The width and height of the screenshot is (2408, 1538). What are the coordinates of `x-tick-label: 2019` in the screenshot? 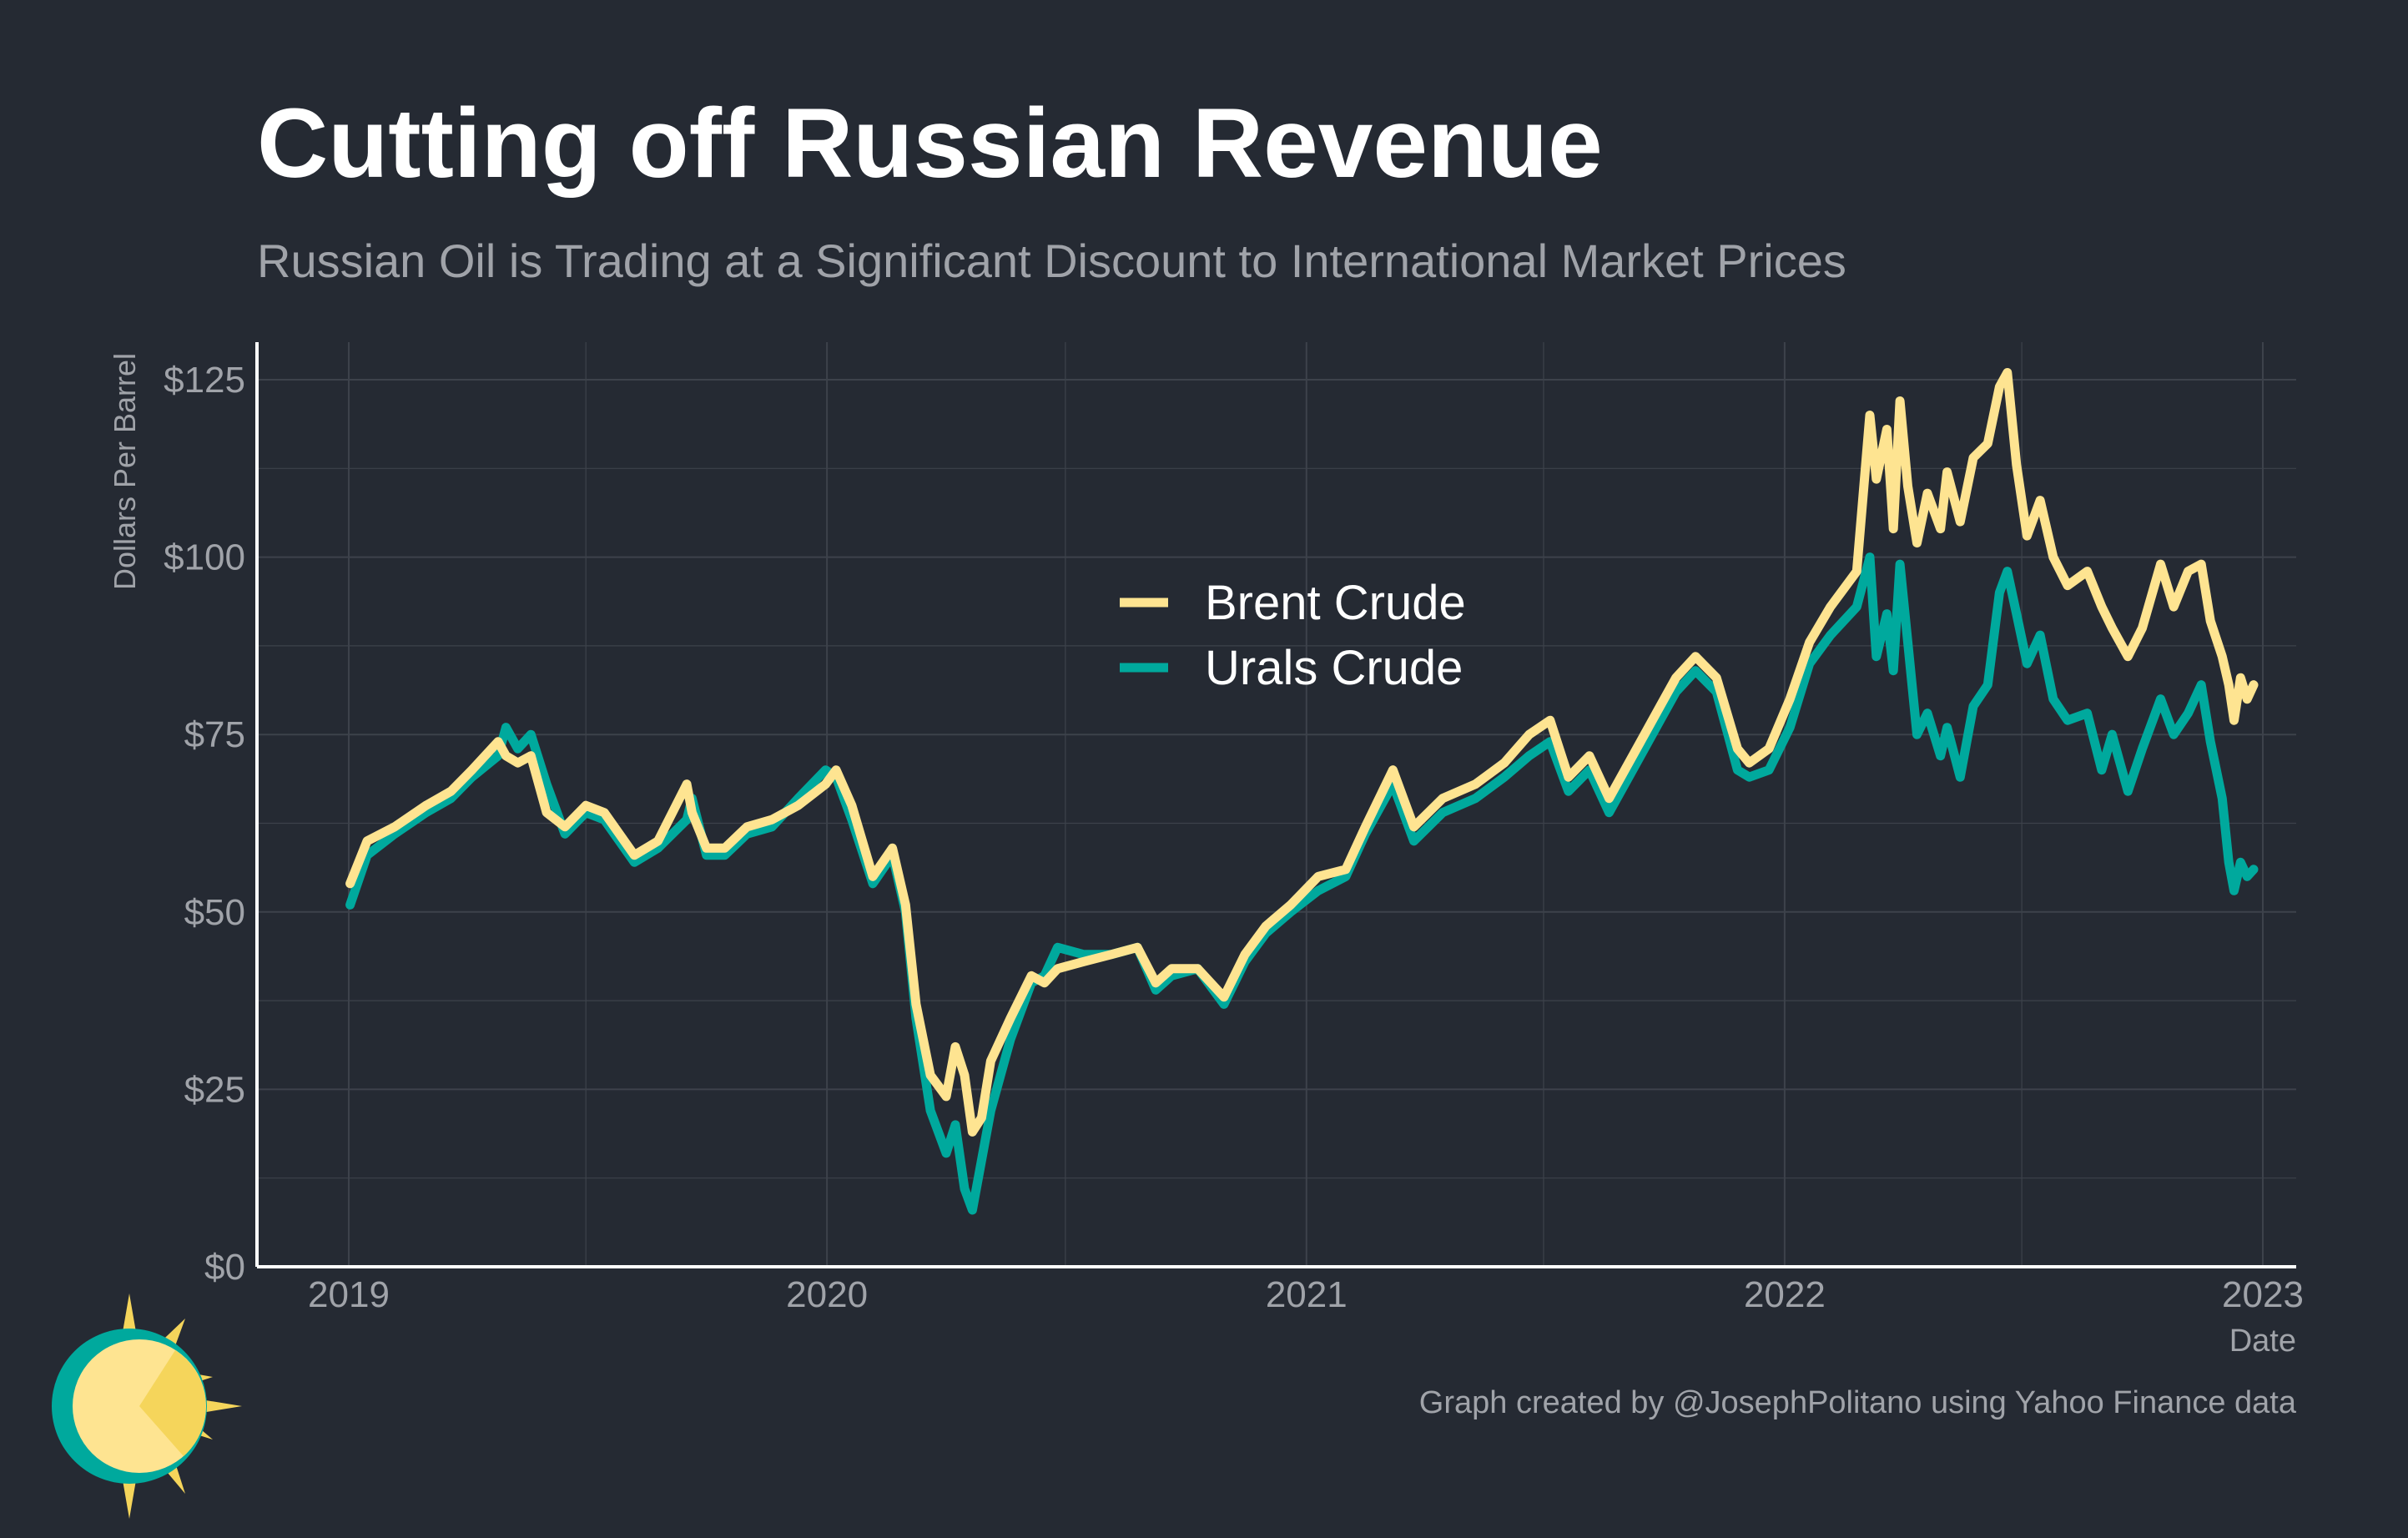 It's located at (349, 1294).